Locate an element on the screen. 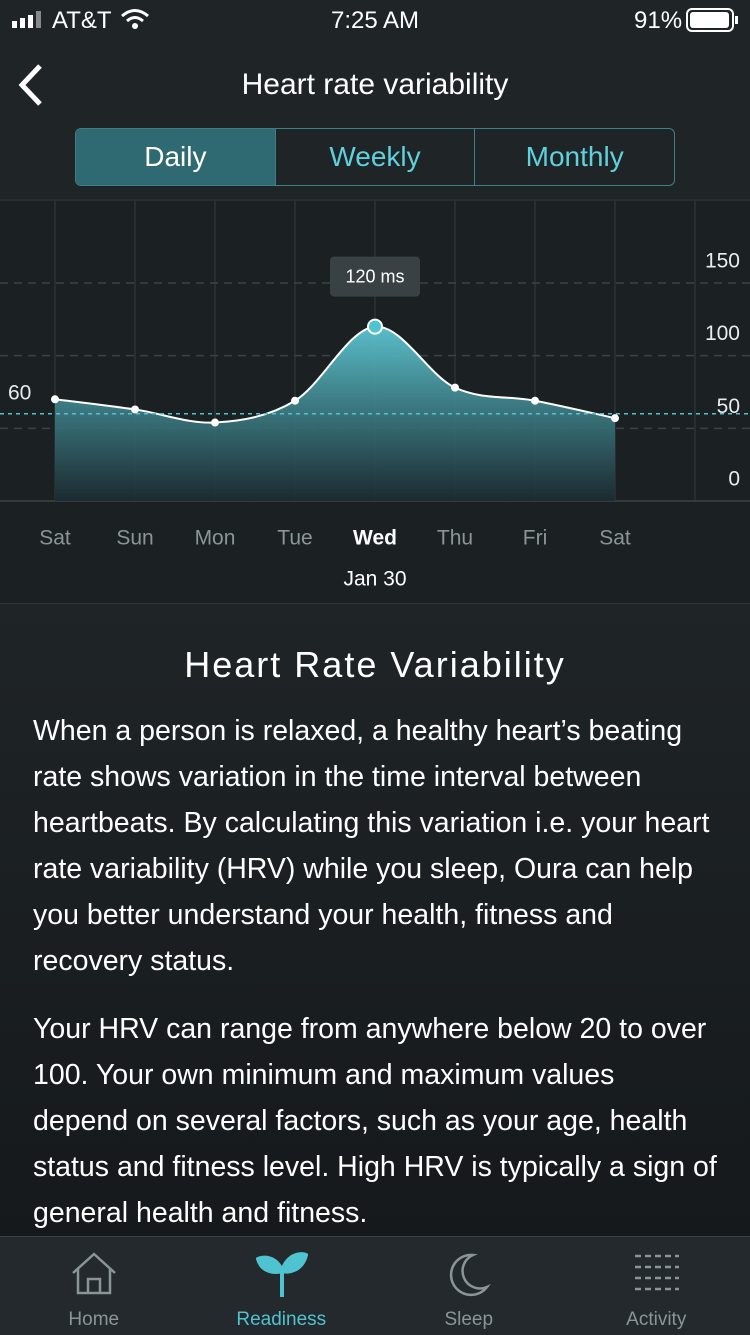 The width and height of the screenshot is (750, 1335). tab-label: Readiness is located at coordinates (282, 1320).